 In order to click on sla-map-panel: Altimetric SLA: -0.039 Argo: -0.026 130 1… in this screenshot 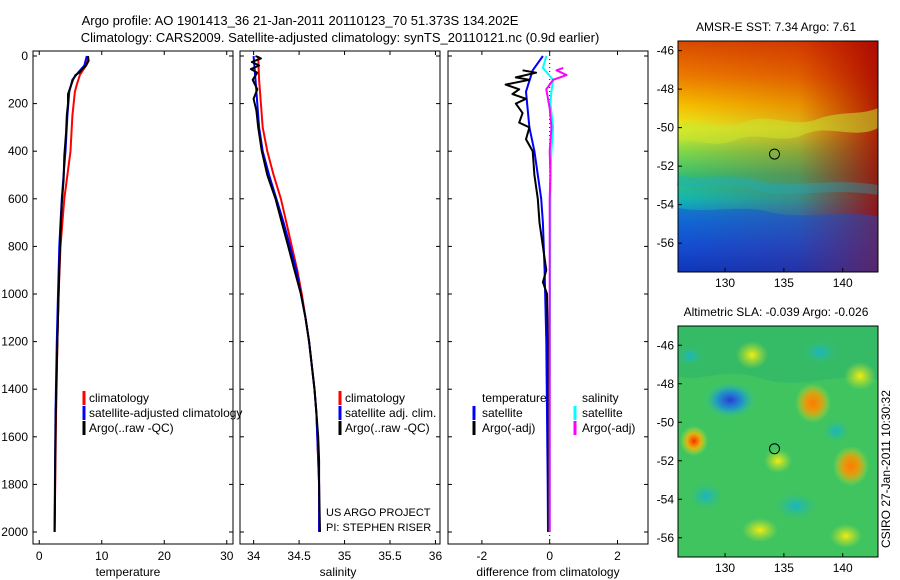, I will do `click(768, 440)`.